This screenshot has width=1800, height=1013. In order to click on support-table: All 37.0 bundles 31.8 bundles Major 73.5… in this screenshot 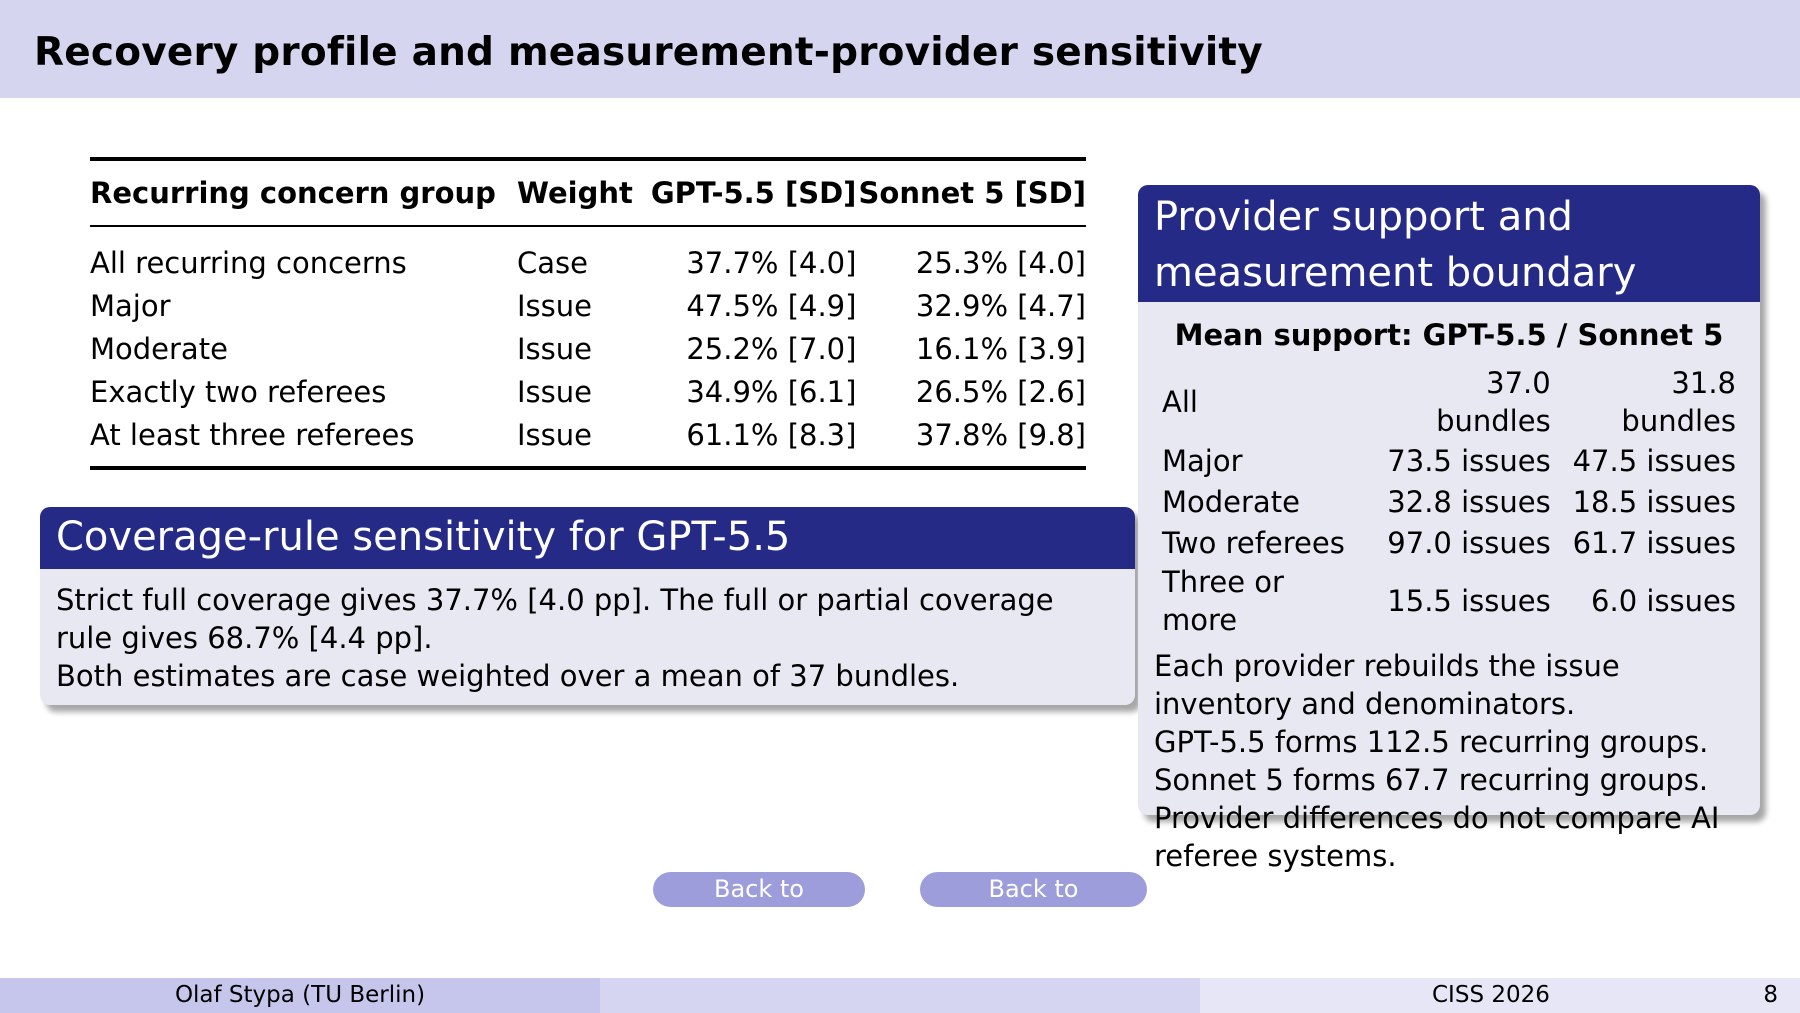, I will do `click(1449, 501)`.